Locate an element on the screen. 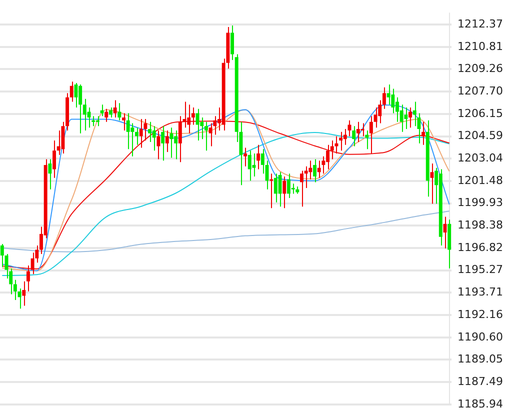  y-tick-label: 1190.60 is located at coordinates (481, 337).